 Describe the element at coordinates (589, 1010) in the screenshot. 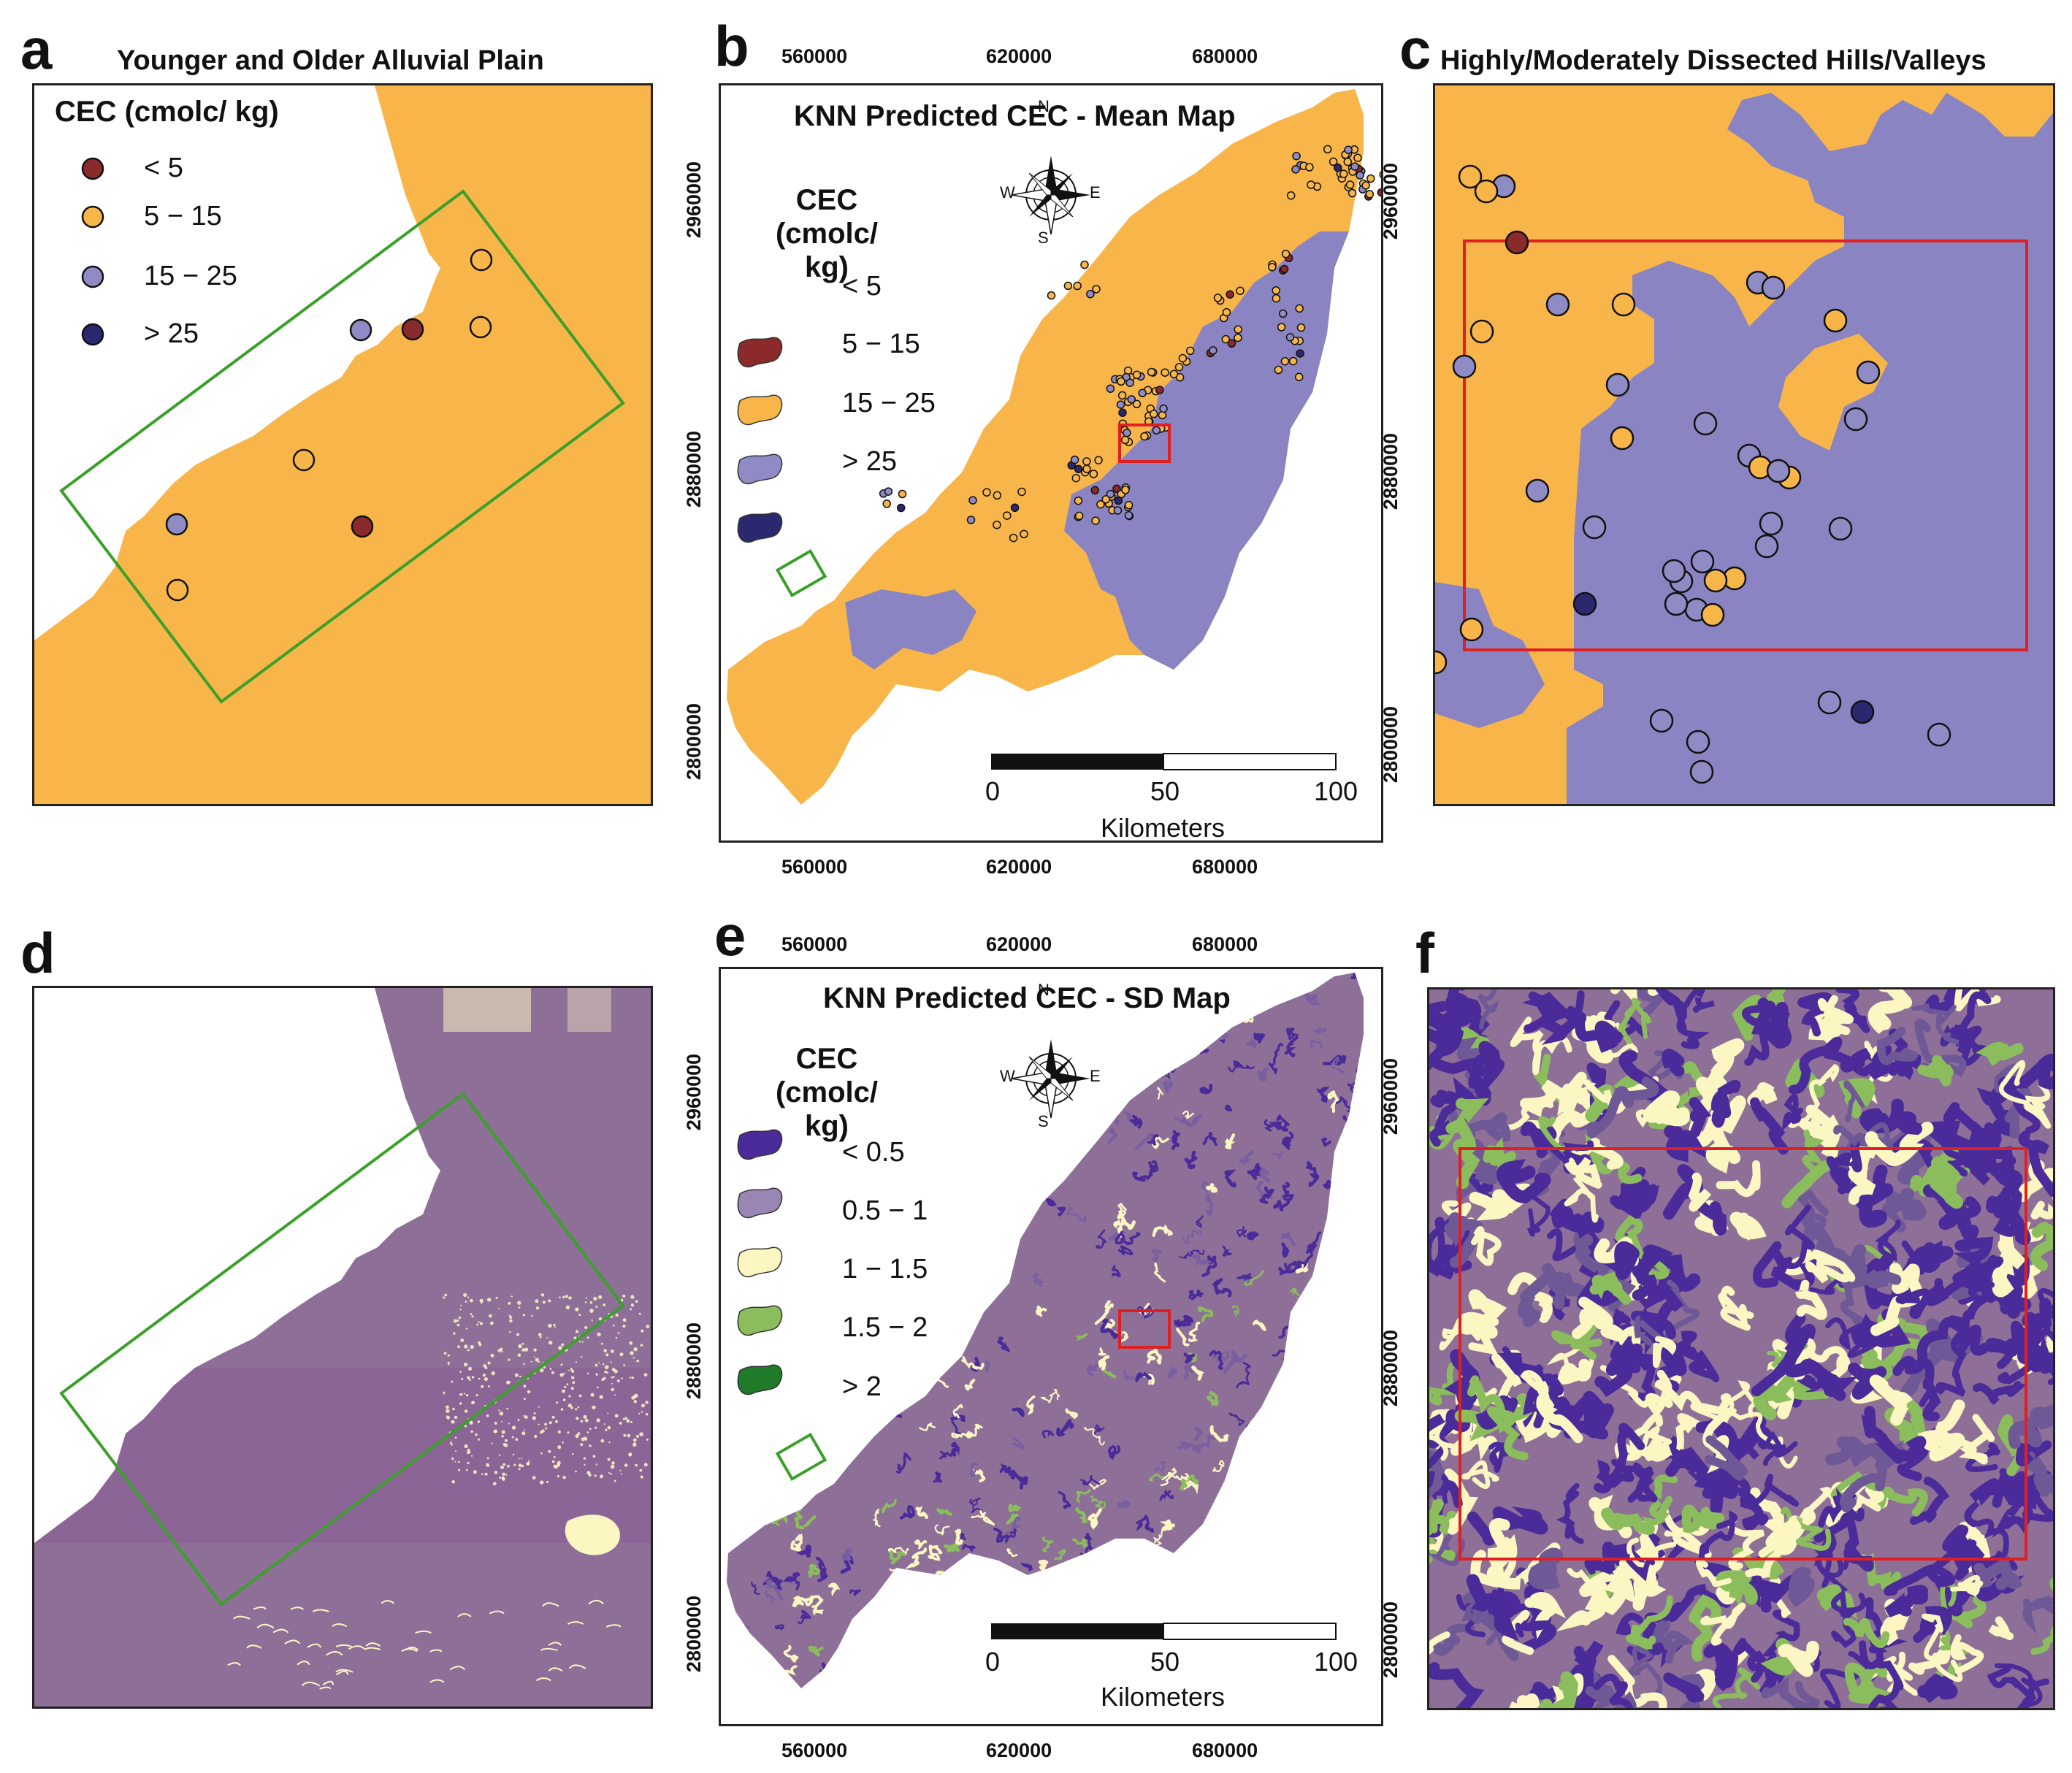

I see `tile-edge-patch` at that location.